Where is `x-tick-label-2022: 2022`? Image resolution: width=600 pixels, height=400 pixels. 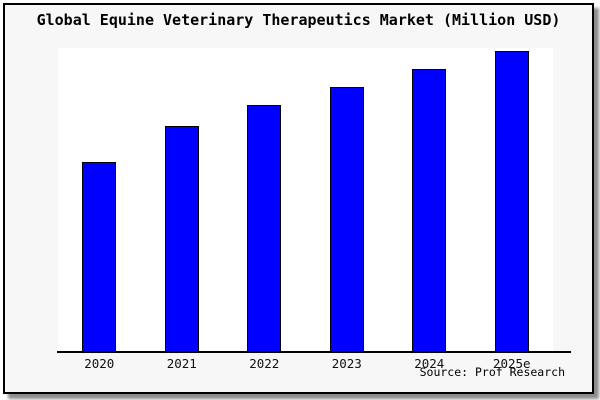 x-tick-label-2022: 2022 is located at coordinates (264, 363).